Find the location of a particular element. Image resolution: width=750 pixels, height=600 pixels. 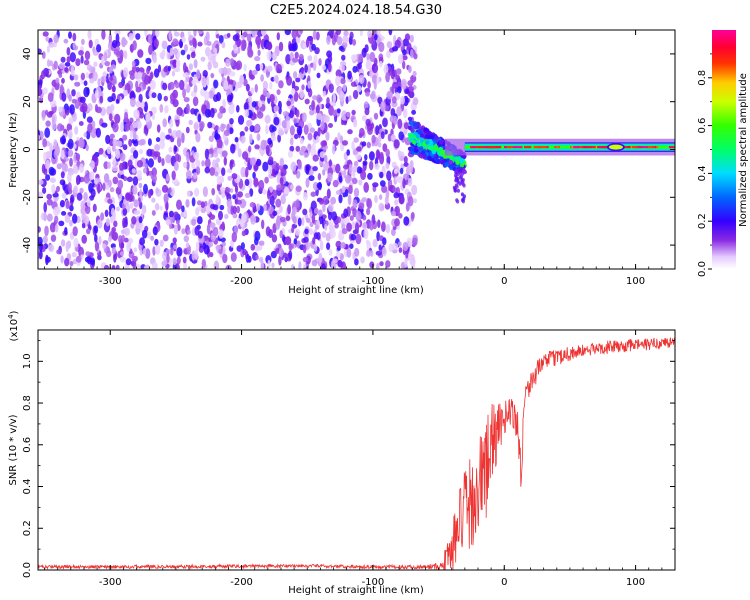

colorbar-tick-label: 0.6 is located at coordinates (702, 126).